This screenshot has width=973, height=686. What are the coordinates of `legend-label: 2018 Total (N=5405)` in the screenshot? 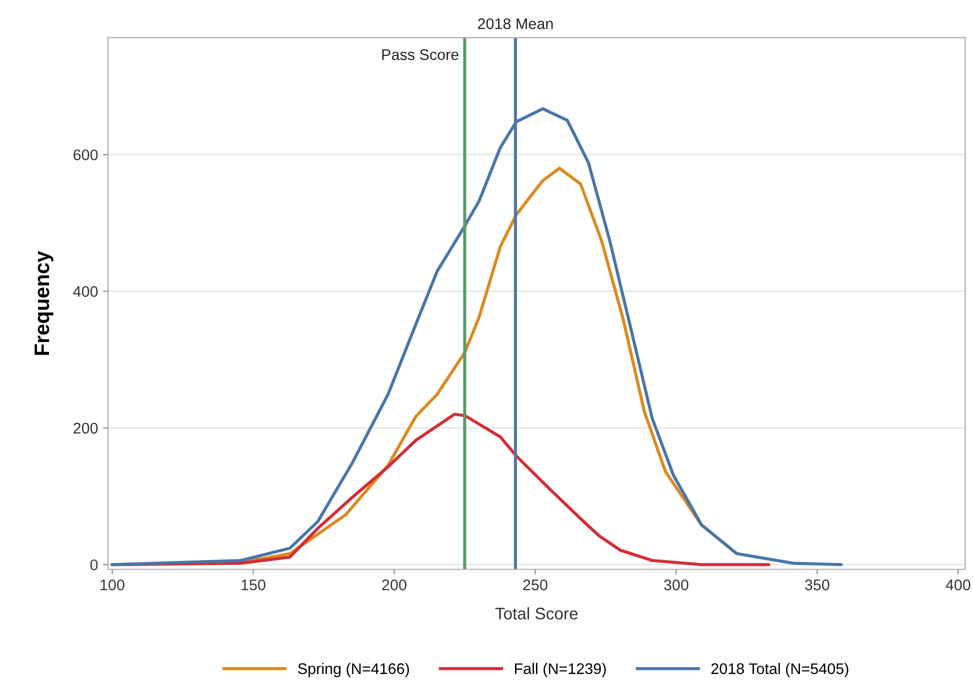 It's located at (779, 670).